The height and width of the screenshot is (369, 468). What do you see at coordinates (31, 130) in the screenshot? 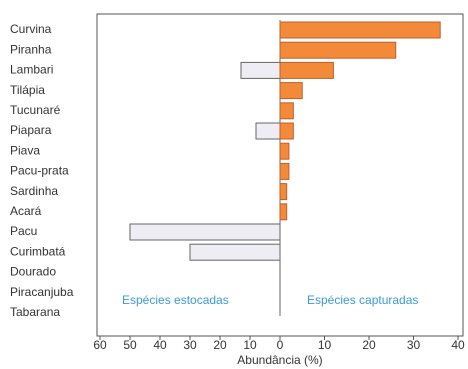
I see `category-label: Piapara` at bounding box center [31, 130].